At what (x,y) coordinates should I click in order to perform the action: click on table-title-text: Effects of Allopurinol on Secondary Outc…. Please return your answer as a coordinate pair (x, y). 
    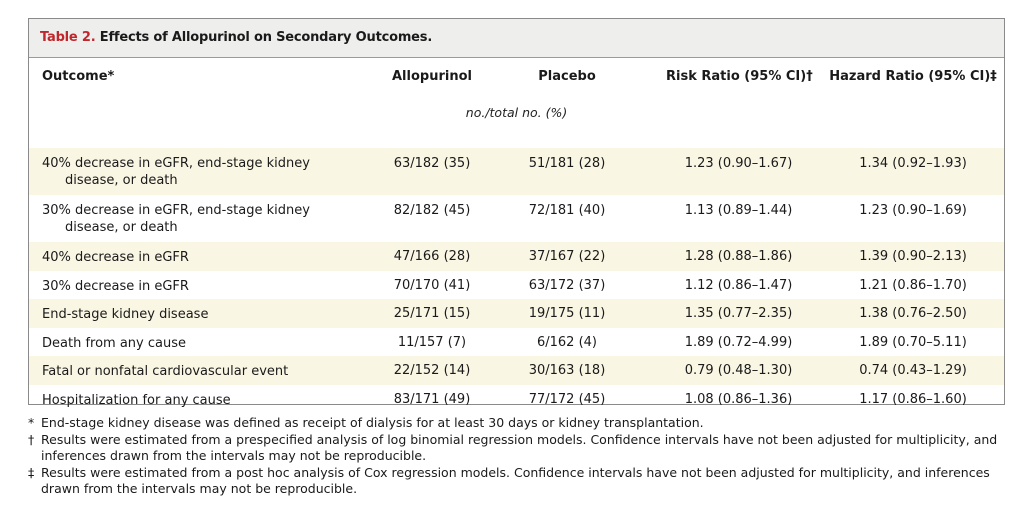
    Looking at the image, I should click on (266, 37).